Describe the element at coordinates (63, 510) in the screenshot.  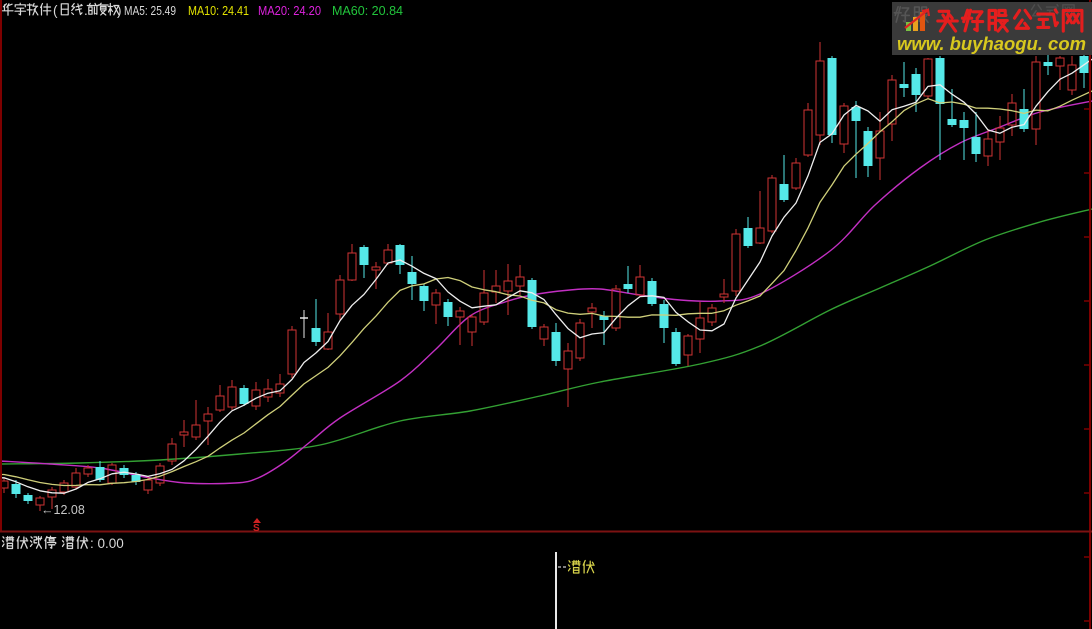
I see `svg-text: ←12.08` at that location.